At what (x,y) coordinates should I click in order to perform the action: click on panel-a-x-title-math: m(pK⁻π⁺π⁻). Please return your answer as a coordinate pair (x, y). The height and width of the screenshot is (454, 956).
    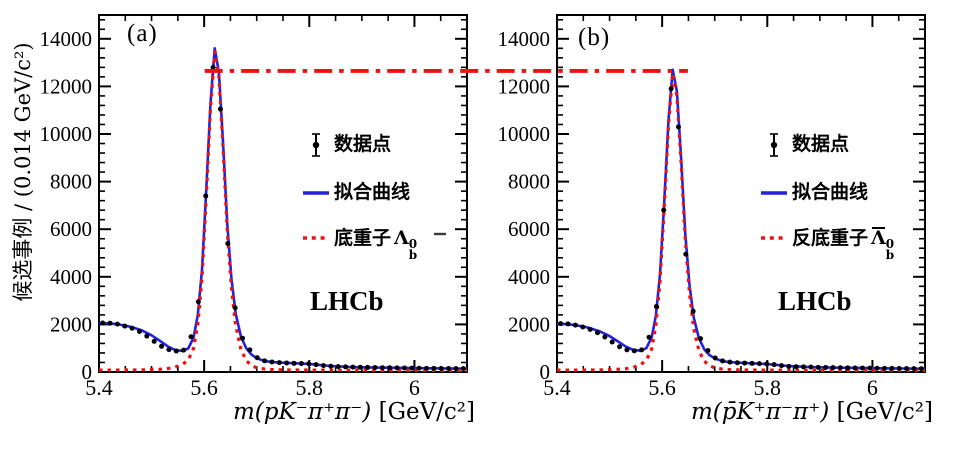
    Looking at the image, I should click on (302, 412).